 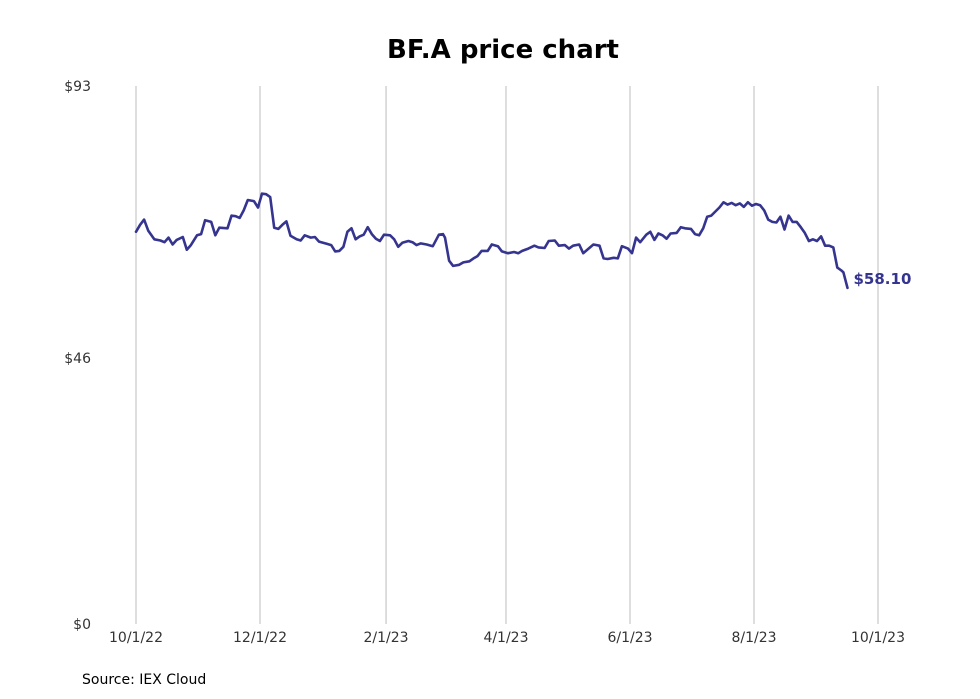 I want to click on x-tick-label: 2/1/23, so click(x=386, y=638).